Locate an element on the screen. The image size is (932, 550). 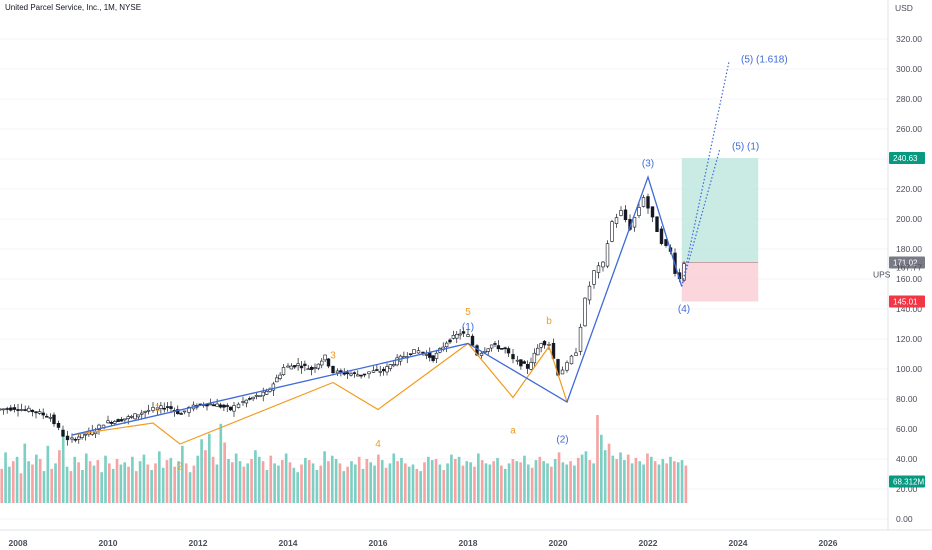
volume-bars is located at coordinates (344, 459).